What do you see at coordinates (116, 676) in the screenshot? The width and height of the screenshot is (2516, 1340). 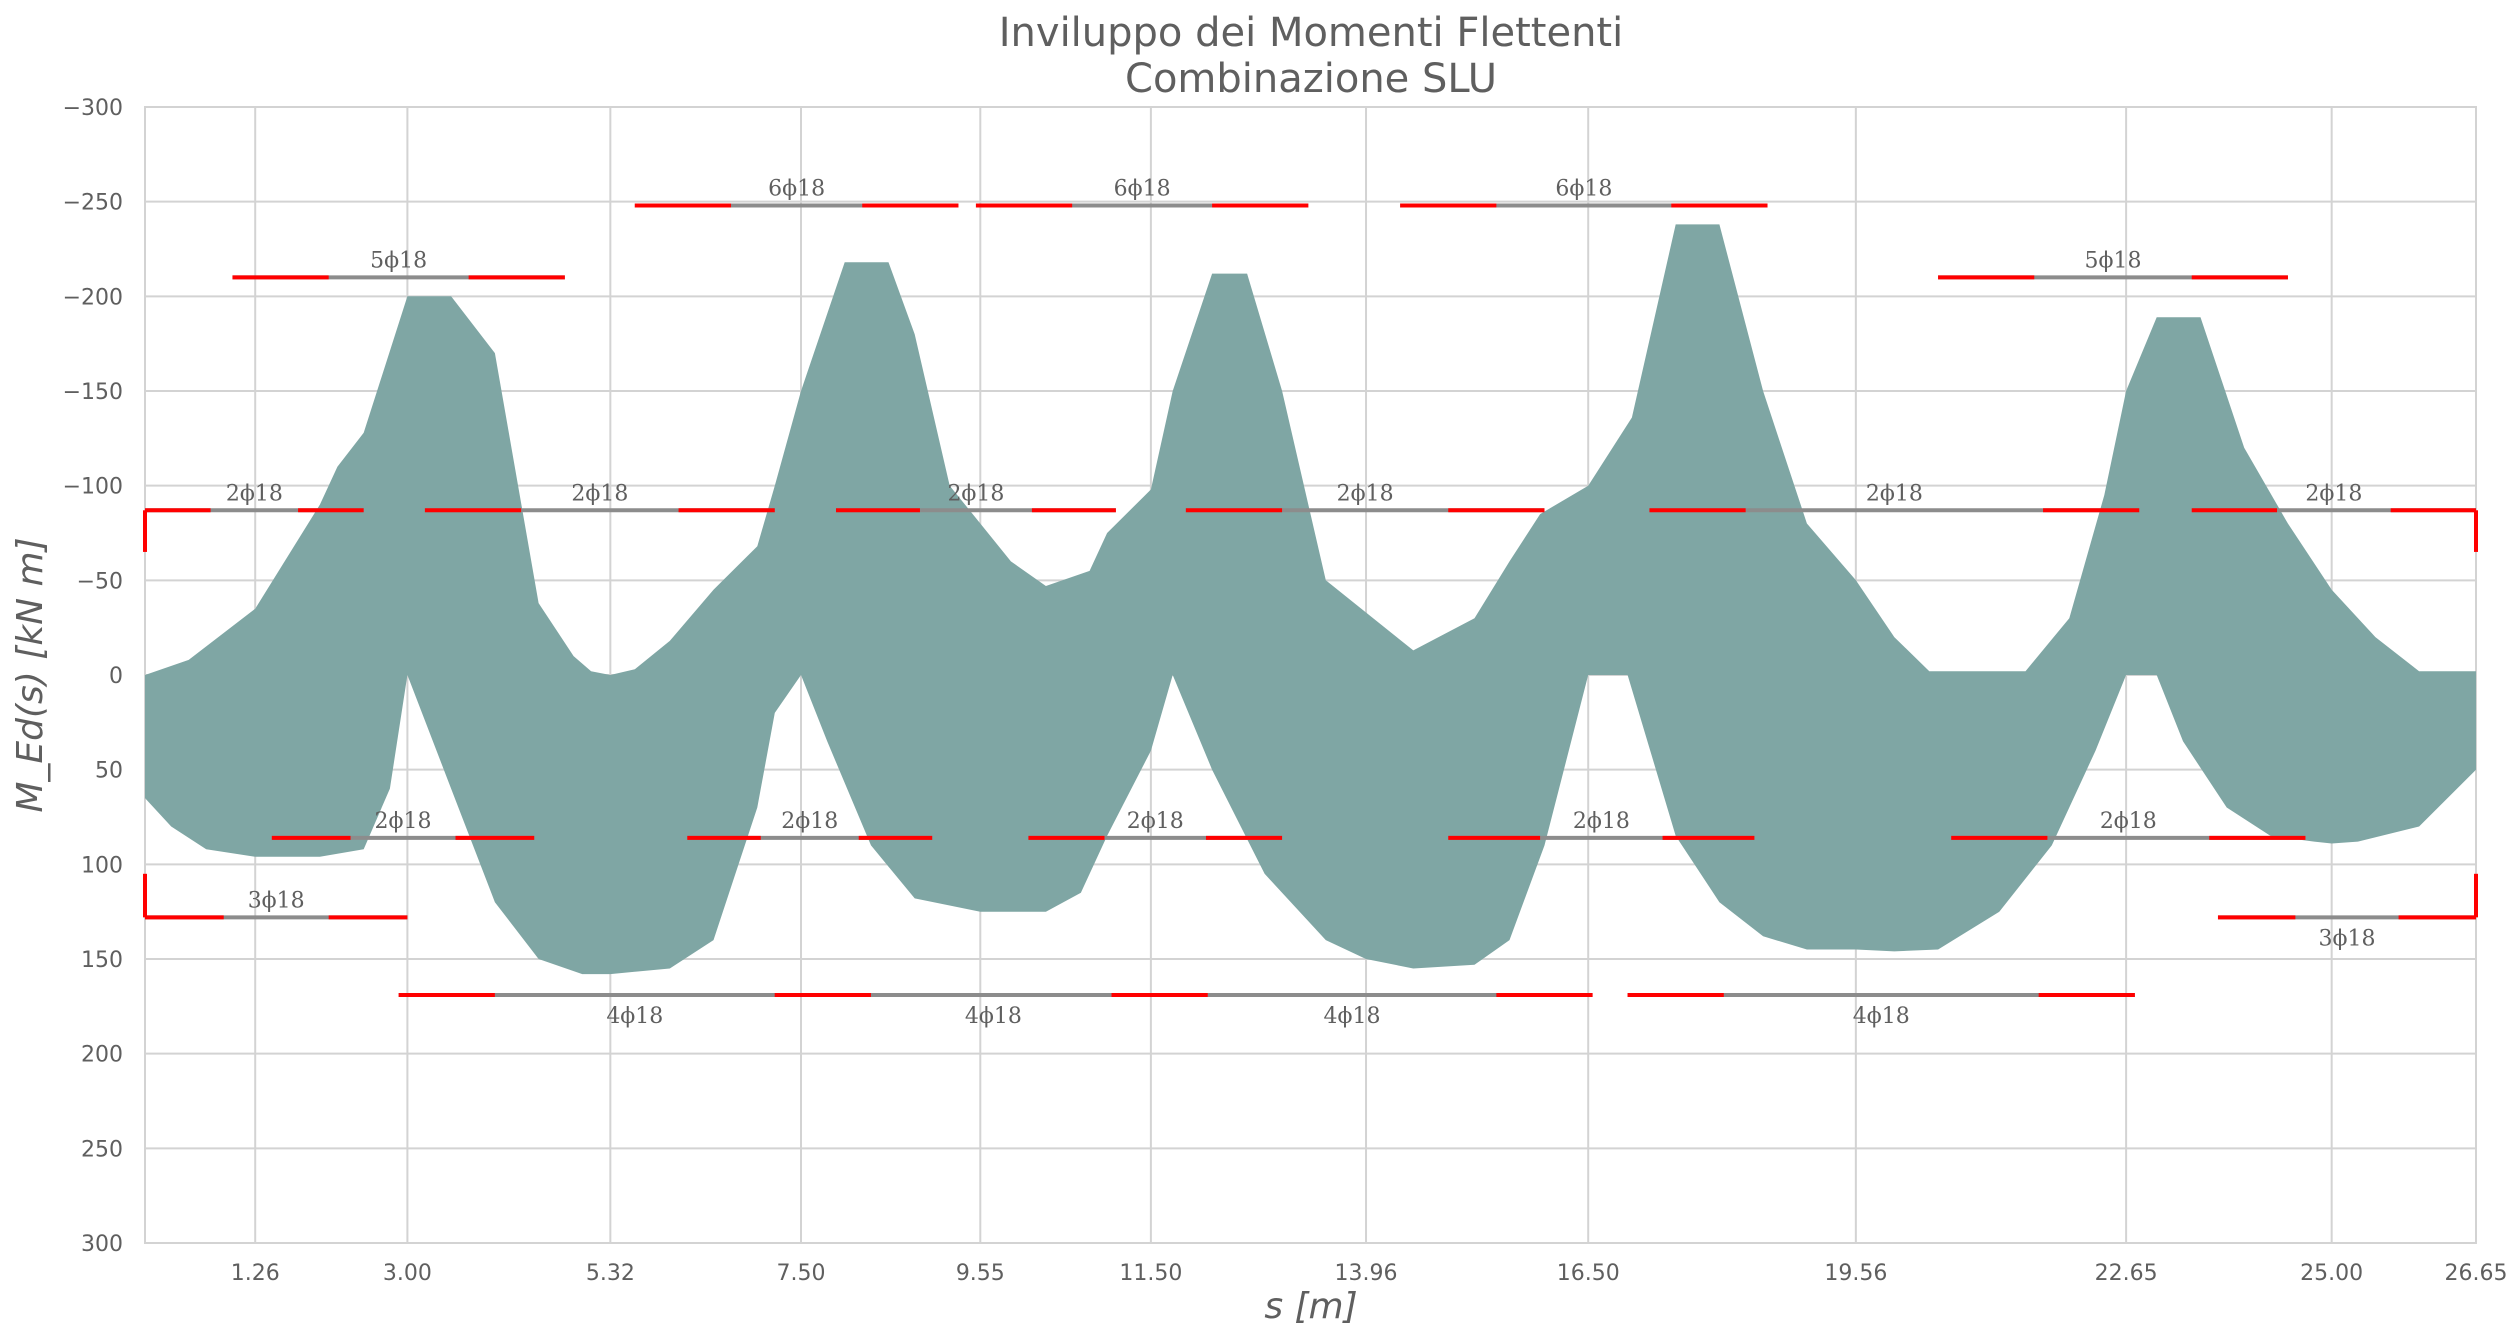 I see `y-tick-label: 0` at bounding box center [116, 676].